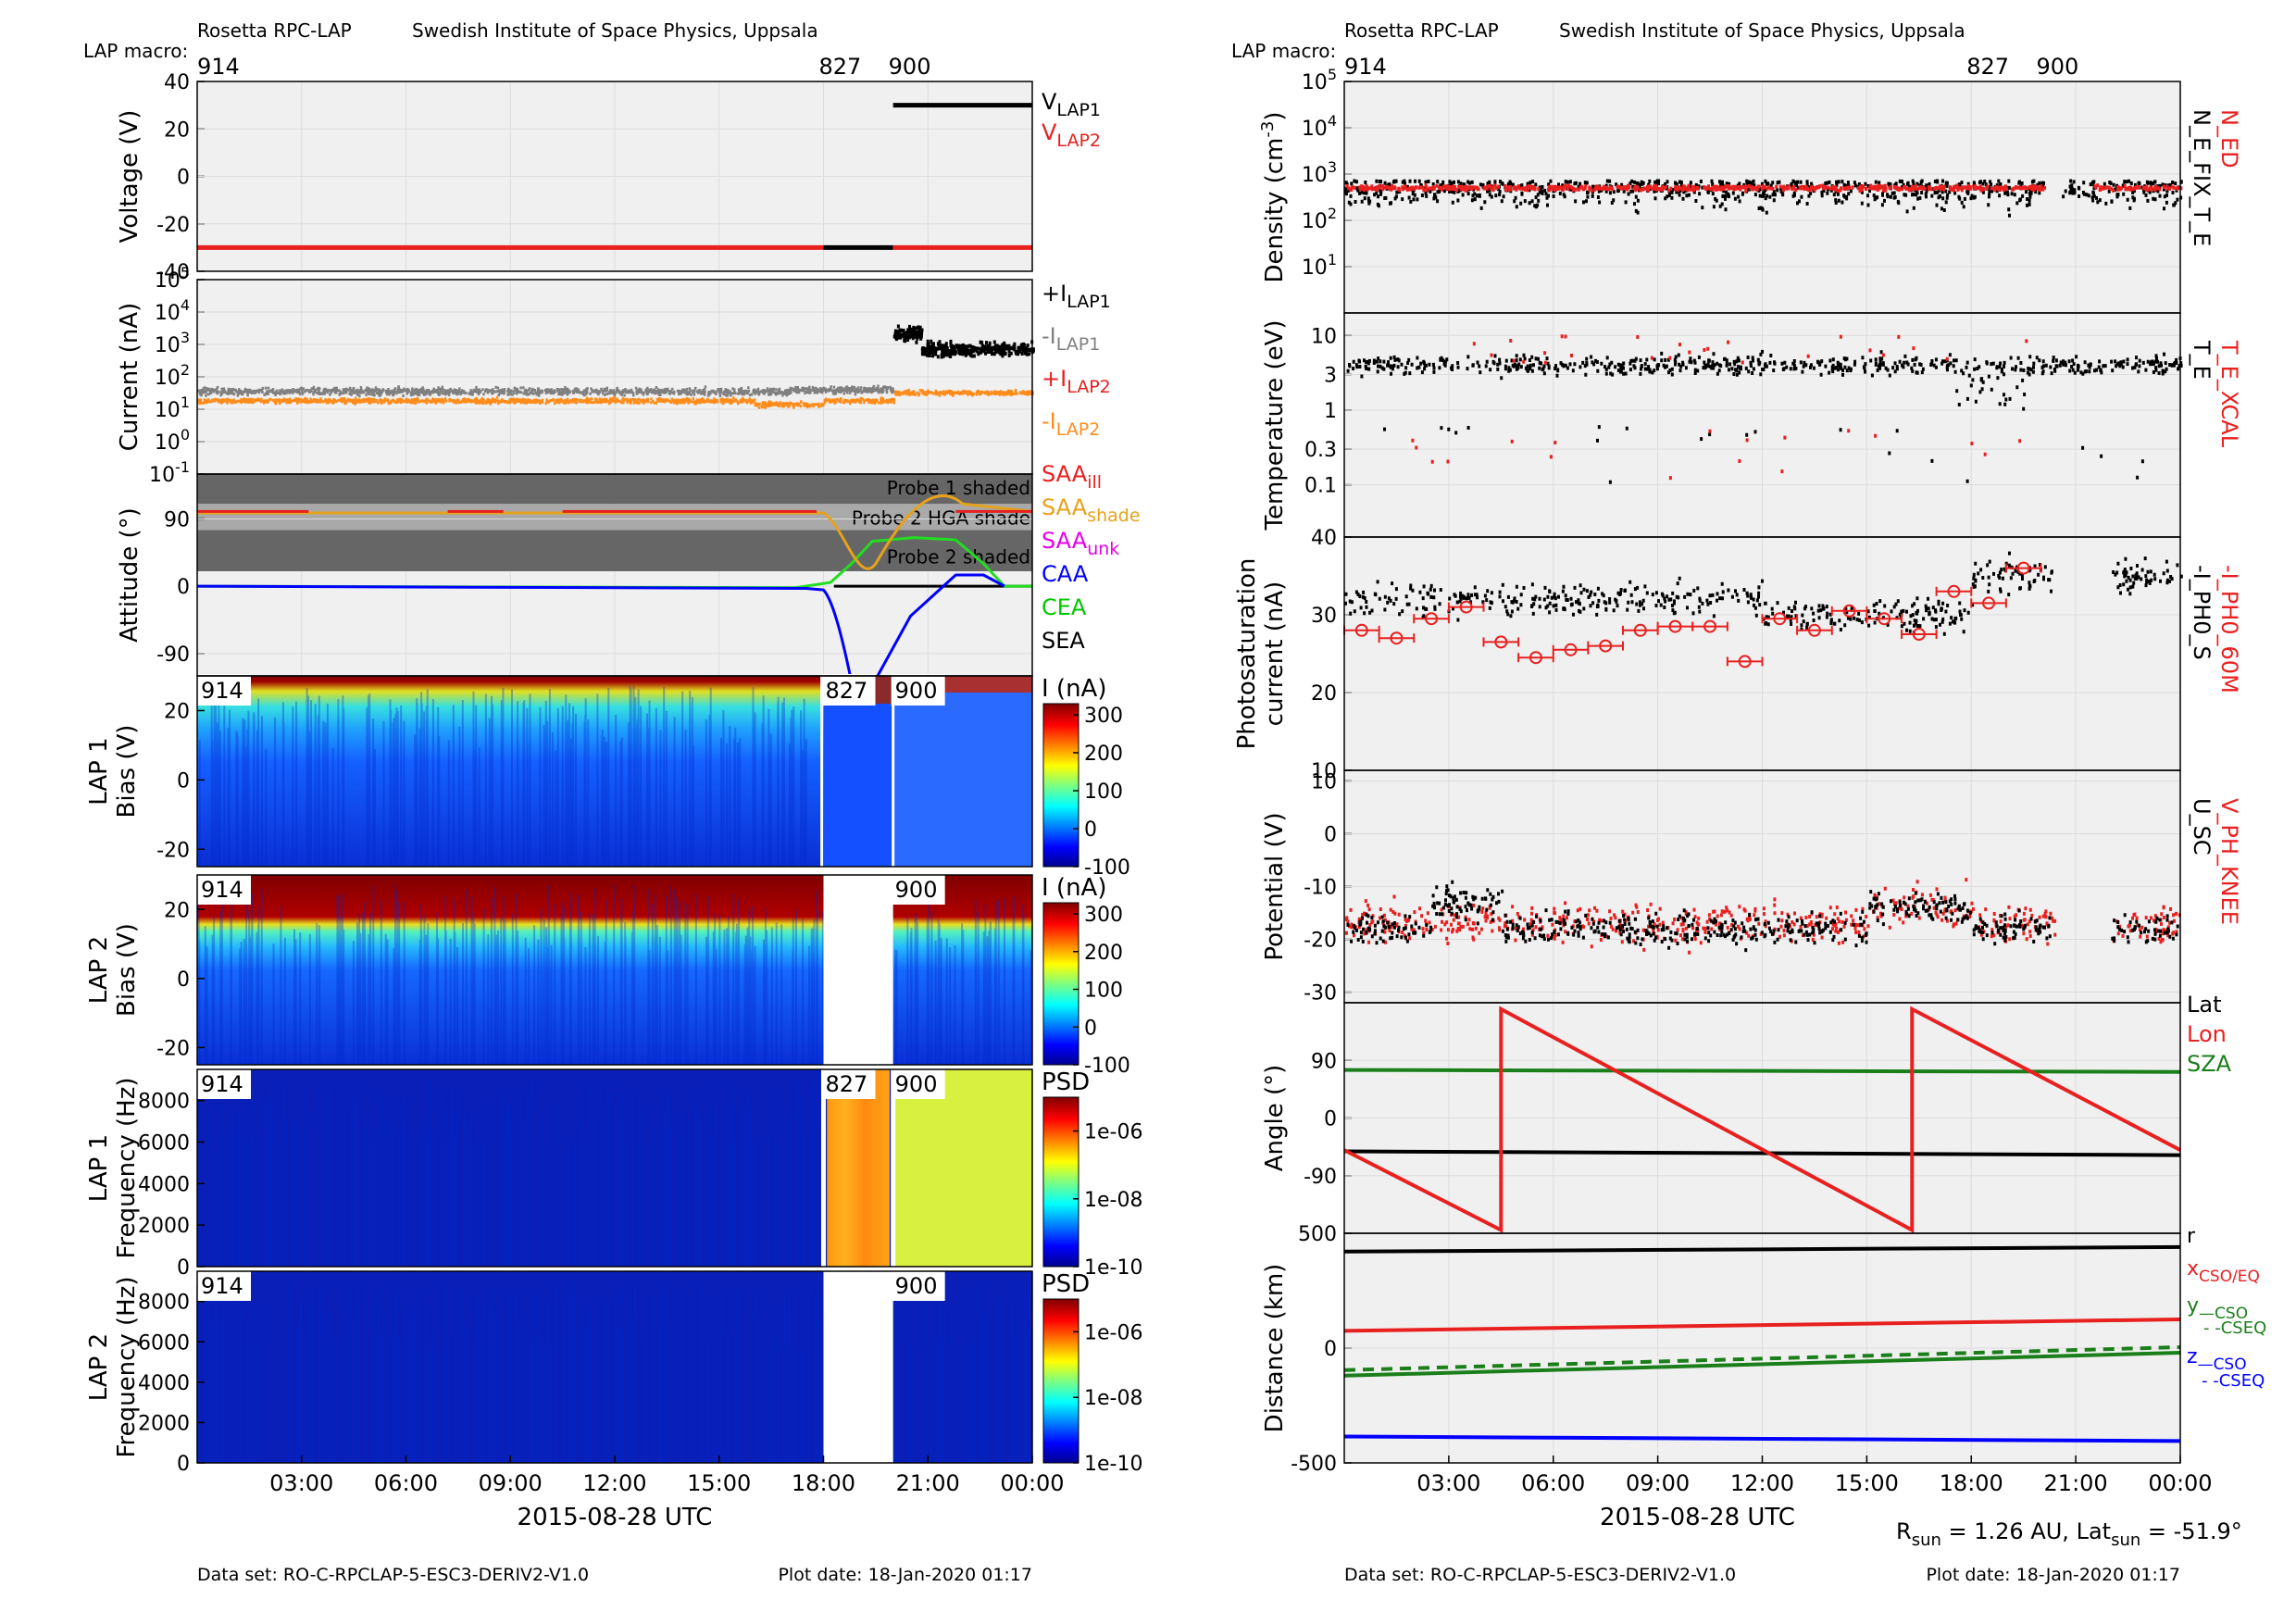 The height and width of the screenshot is (1624, 2296). I want to click on colorbar-tick-label: 1e-10, so click(1113, 1268).